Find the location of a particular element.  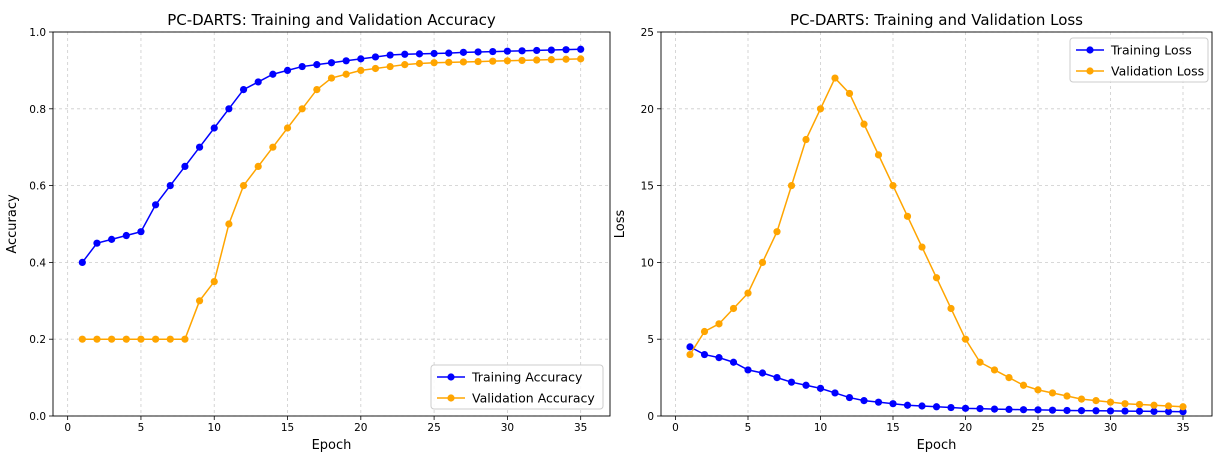

y-tick-label: 15 is located at coordinates (647, 187).